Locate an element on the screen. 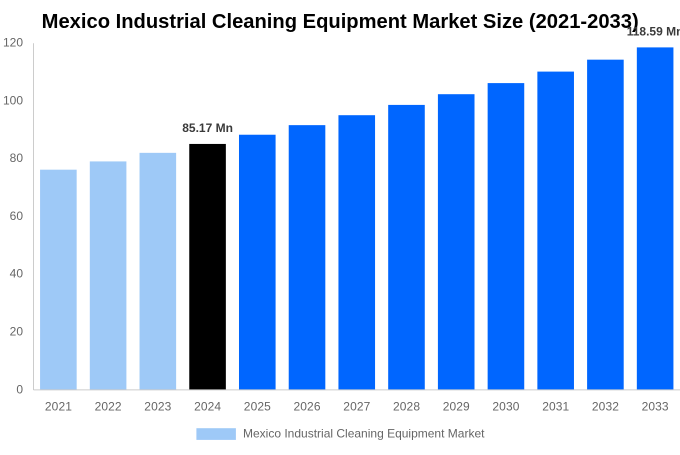 This screenshot has width=680, height=455. svg-text: 2024 is located at coordinates (207, 406).